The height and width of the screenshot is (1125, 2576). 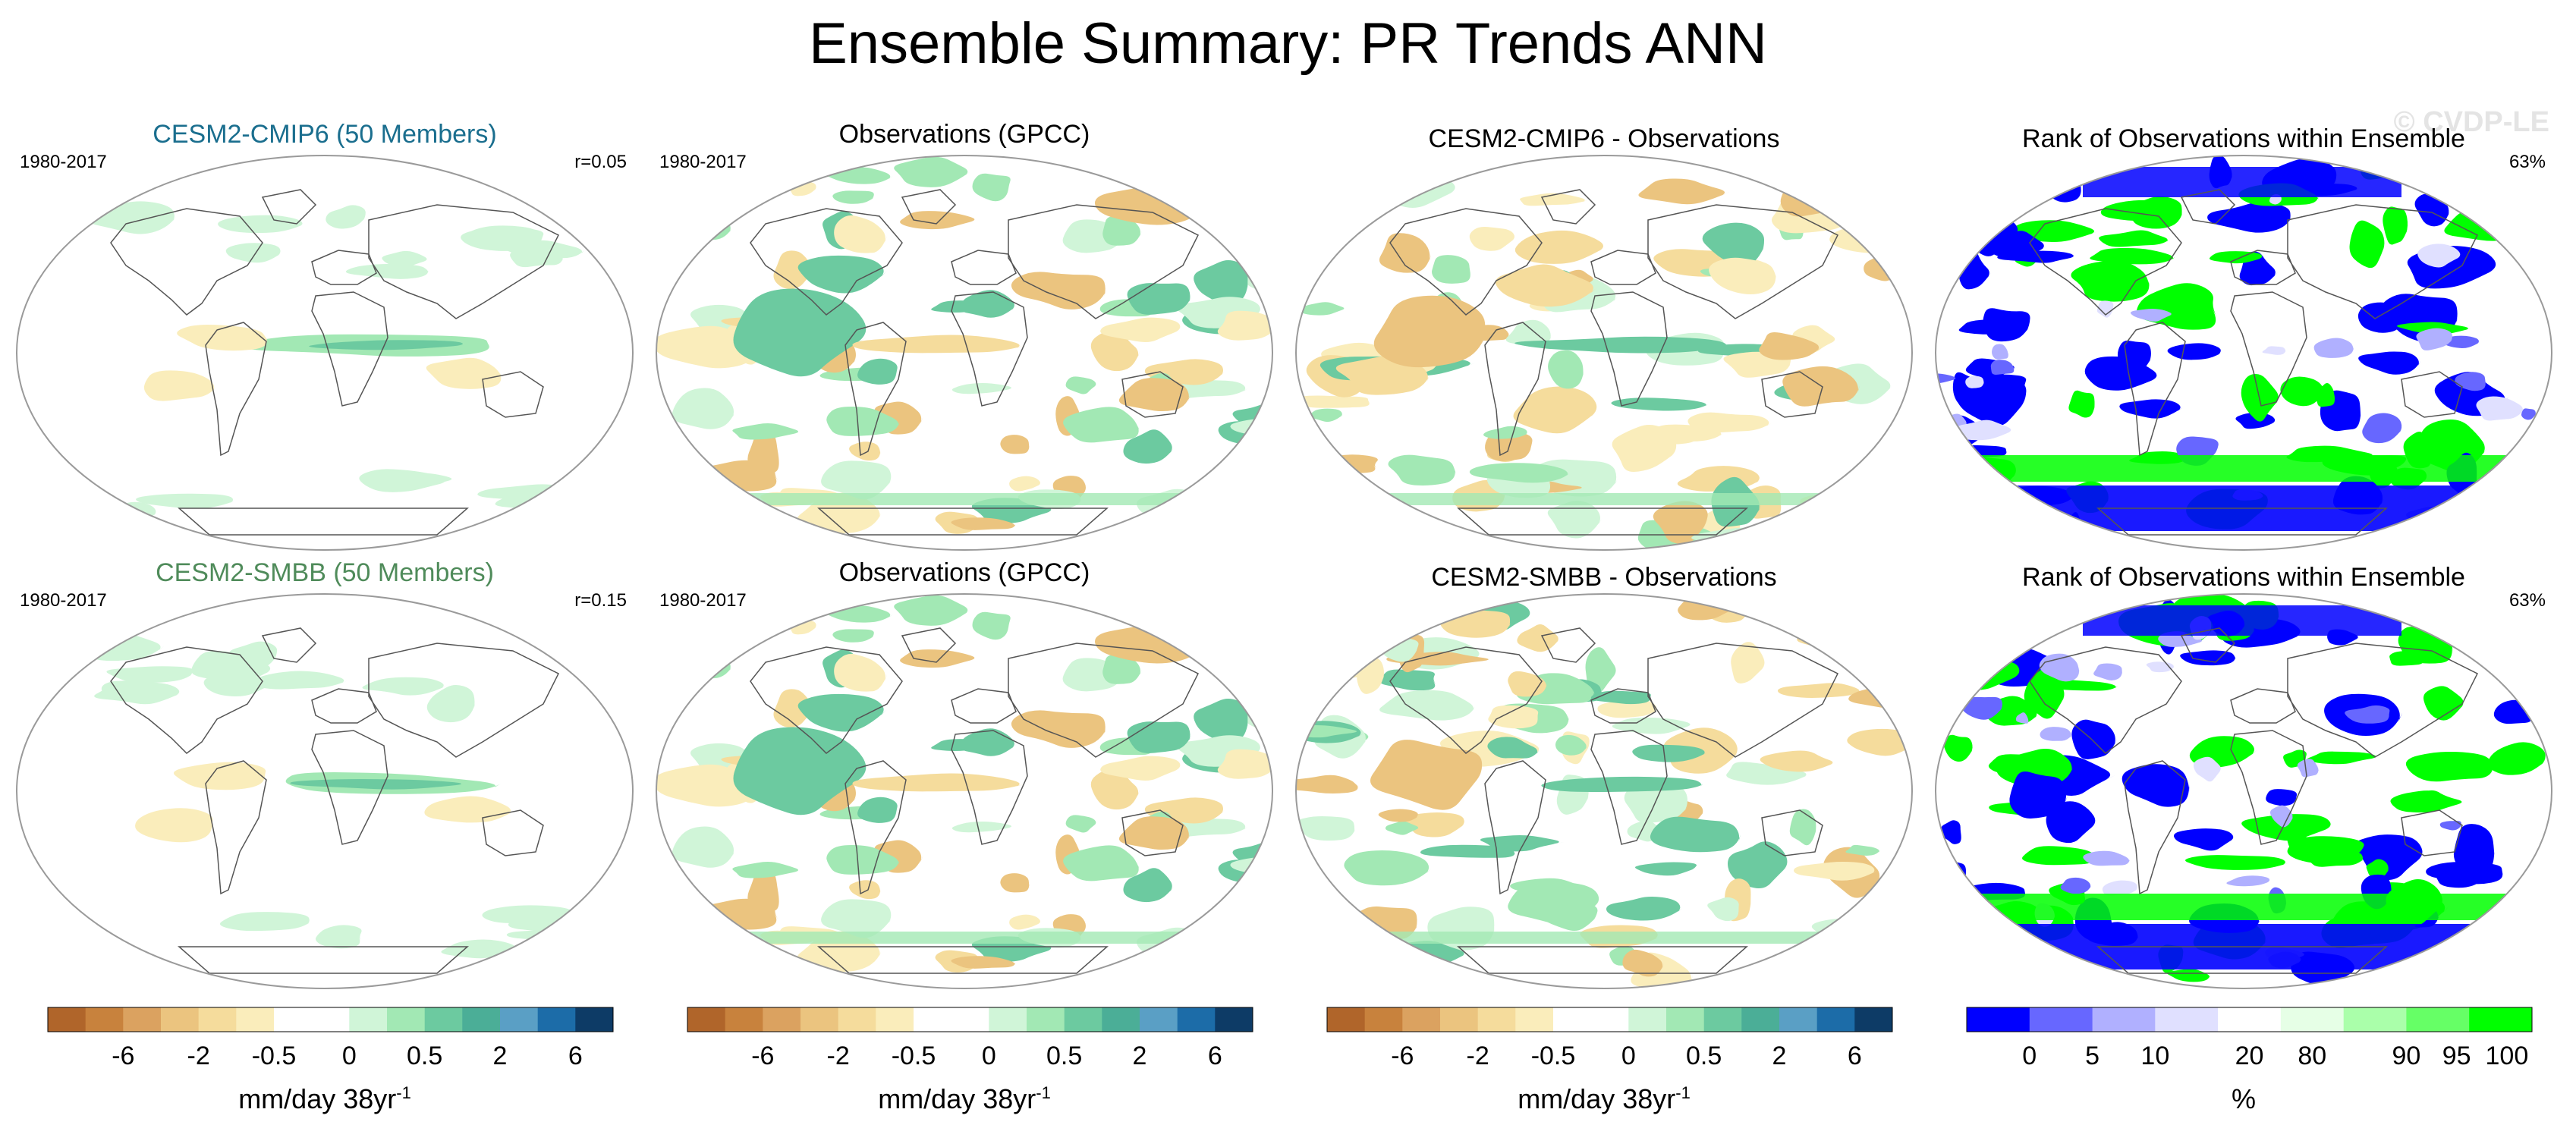 I want to click on maritime-dry, so click(x=1426, y=775).